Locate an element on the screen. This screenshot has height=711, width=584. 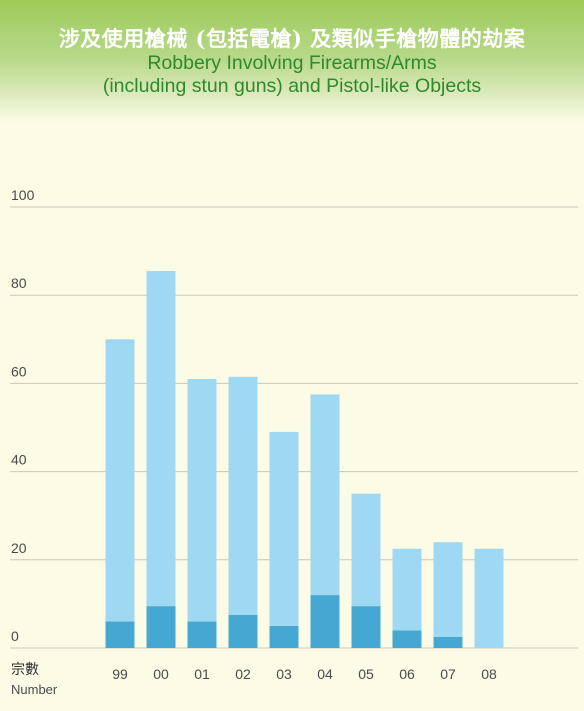
x-tick-label: 03 is located at coordinates (284, 674).